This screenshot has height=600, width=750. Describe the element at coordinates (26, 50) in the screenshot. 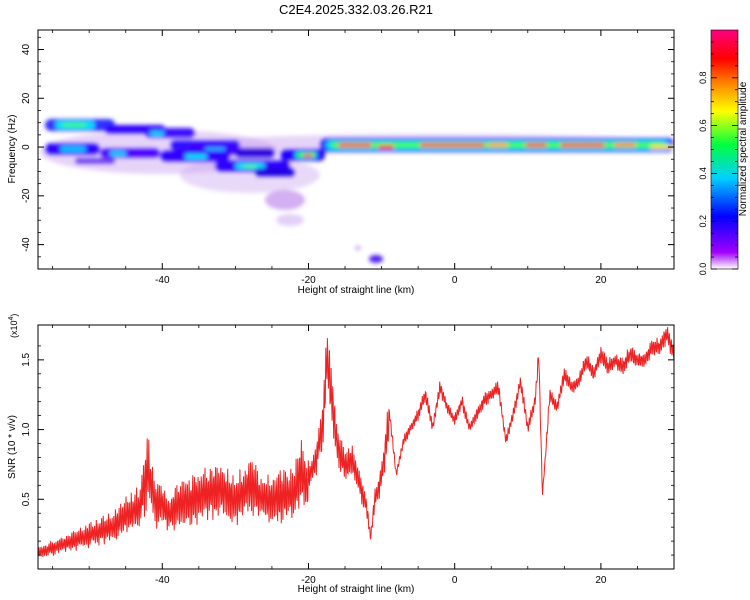

I see `y-tick-label: 40` at that location.